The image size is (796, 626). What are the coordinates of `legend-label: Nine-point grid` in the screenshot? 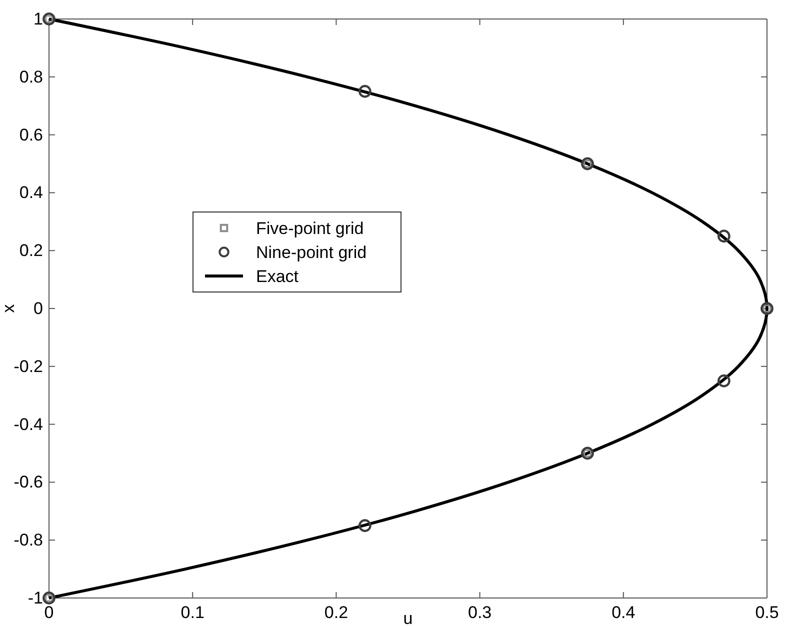 It's located at (311, 252).